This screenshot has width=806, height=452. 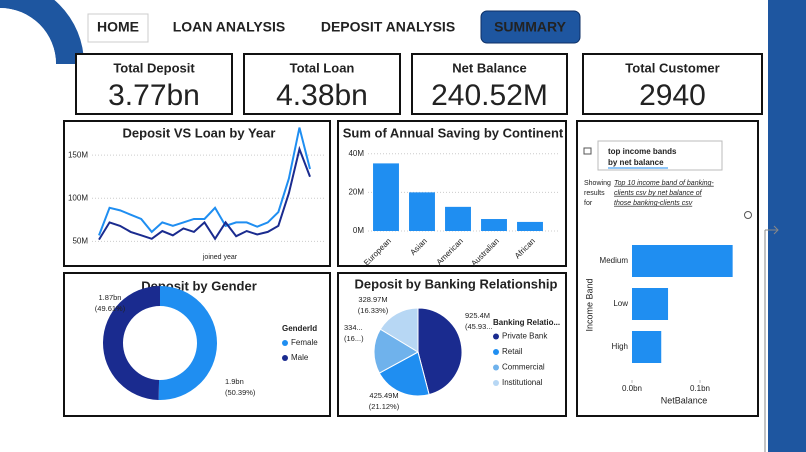 I want to click on legend-label: Male, so click(x=300, y=357).